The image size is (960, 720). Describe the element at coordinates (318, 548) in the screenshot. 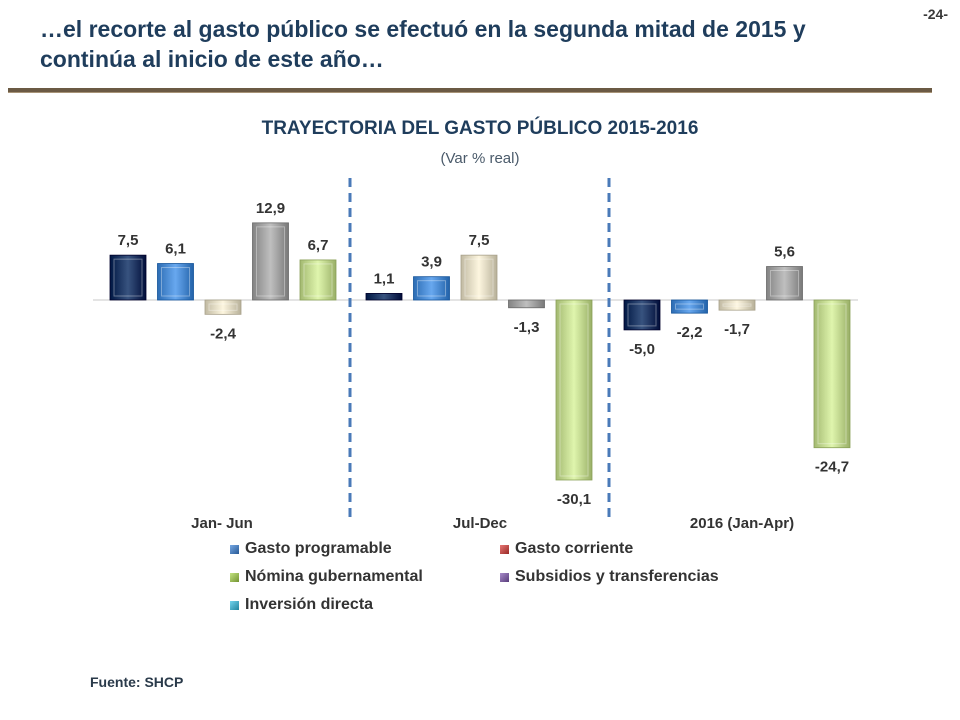

I see `legend-label: Gasto programable` at that location.